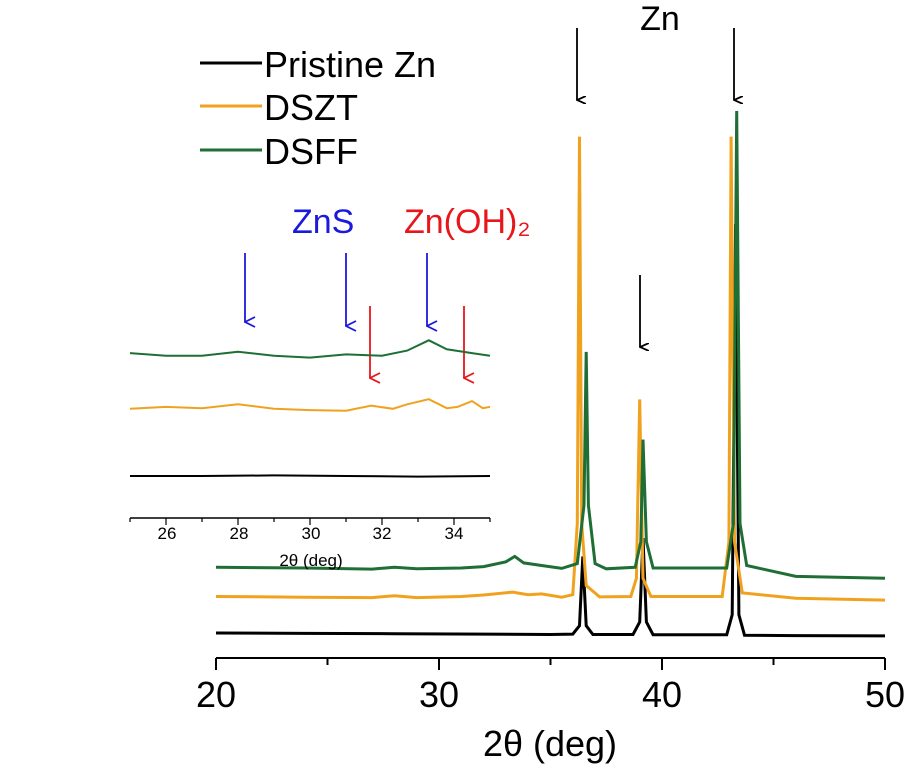 The image size is (919, 783). Describe the element at coordinates (216, 694) in the screenshot. I see `main-x-tick-label-0: 20` at that location.